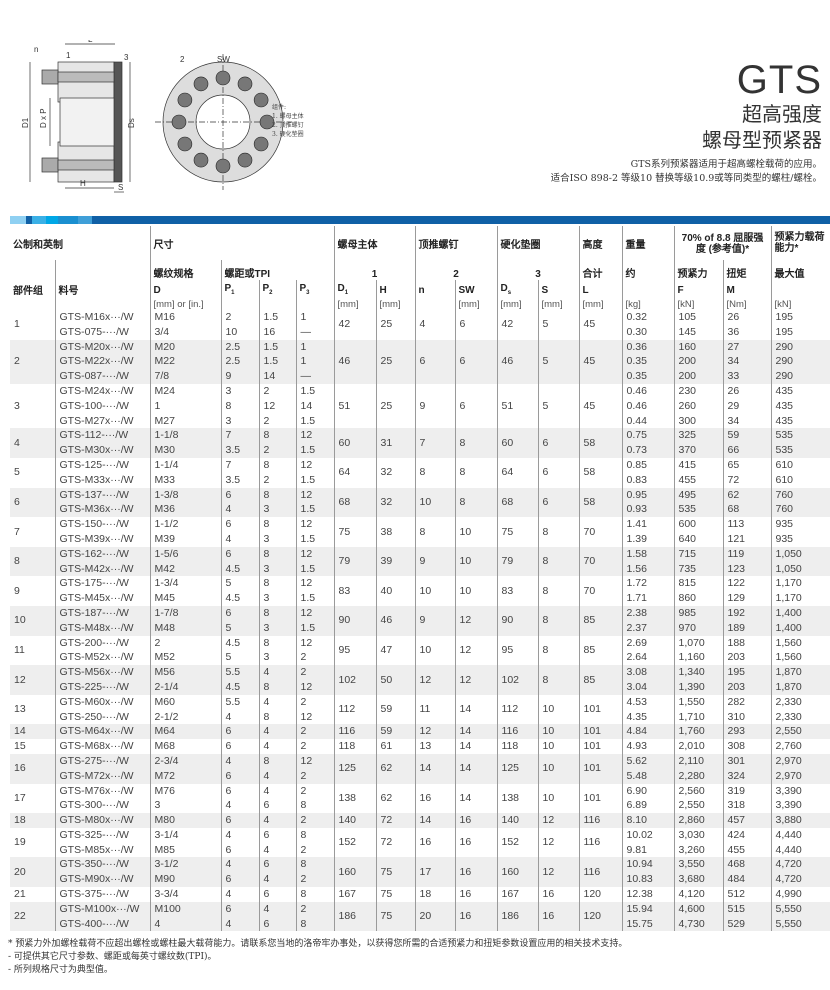 Image resolution: width=830 pixels, height=990 pixels. What do you see at coordinates (698, 584) in the screenshot?
I see `cell-preload: 815` at bounding box center [698, 584].